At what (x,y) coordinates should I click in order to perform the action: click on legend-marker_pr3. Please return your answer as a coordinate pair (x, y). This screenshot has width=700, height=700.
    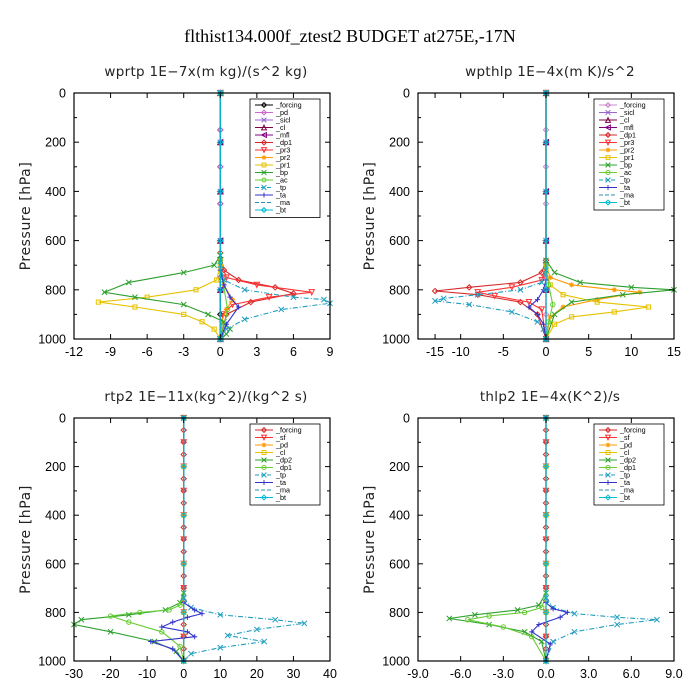
    Looking at the image, I should click on (608, 143).